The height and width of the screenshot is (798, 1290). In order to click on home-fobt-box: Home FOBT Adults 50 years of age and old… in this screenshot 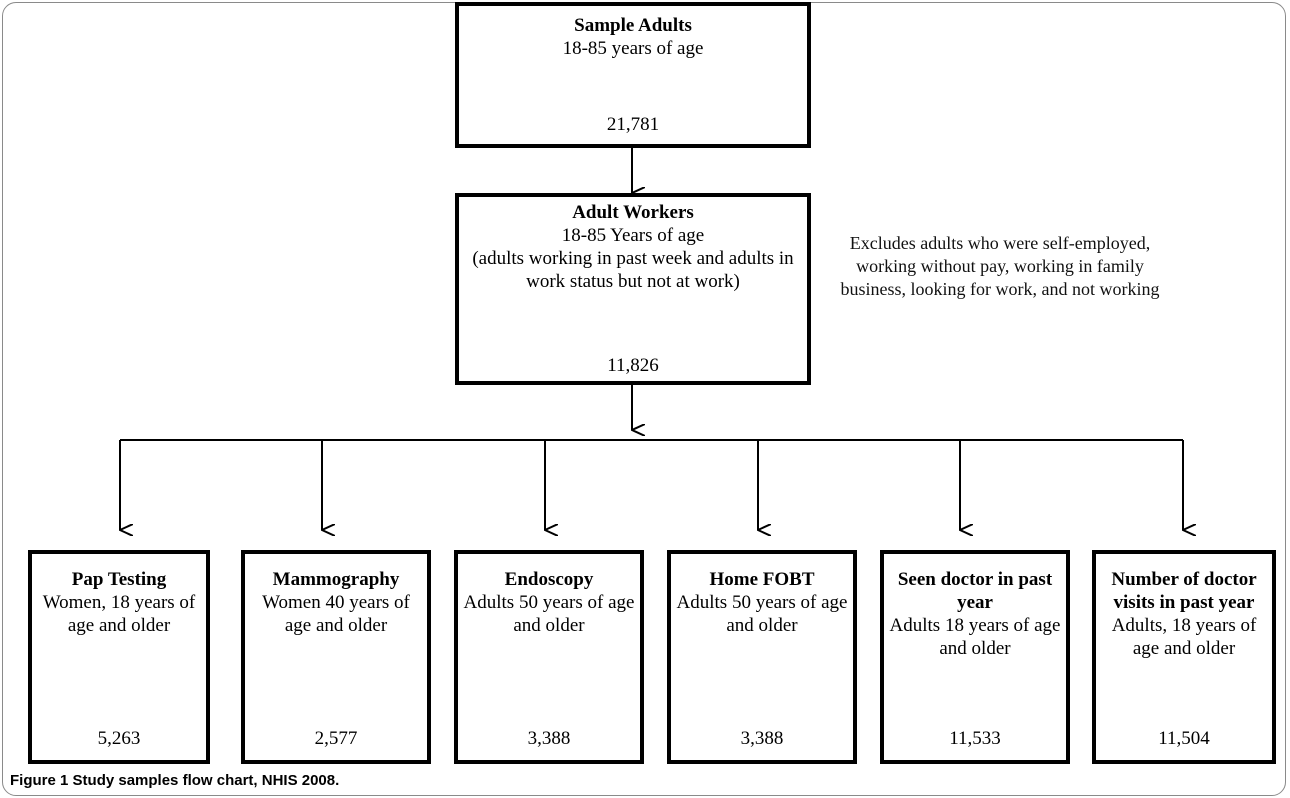, I will do `click(762, 657)`.